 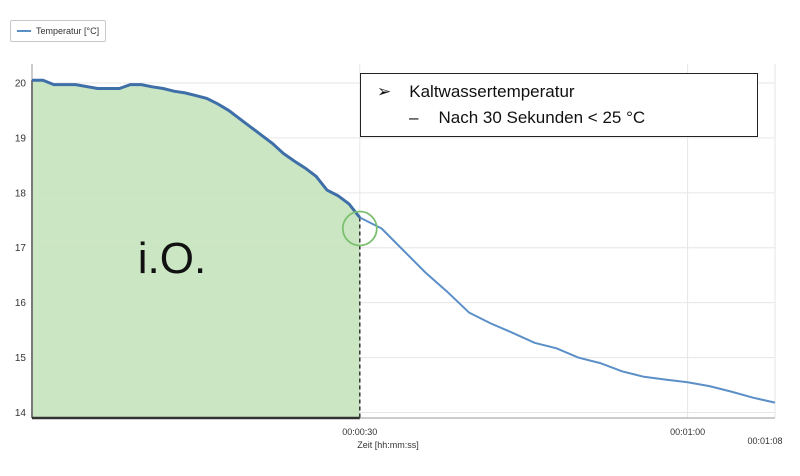 I want to click on y-tick-label: 16, so click(x=21, y=303).